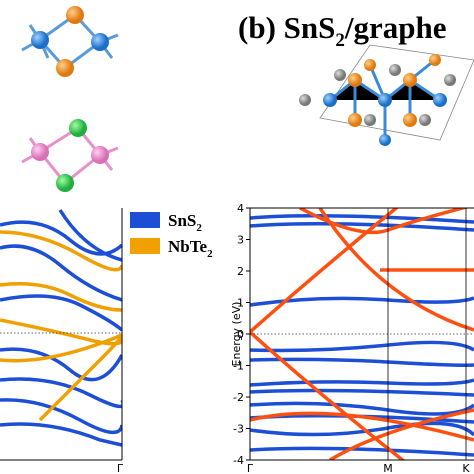  What do you see at coordinates (257, 27) in the screenshot?
I see `panel-label: (b)` at bounding box center [257, 27].